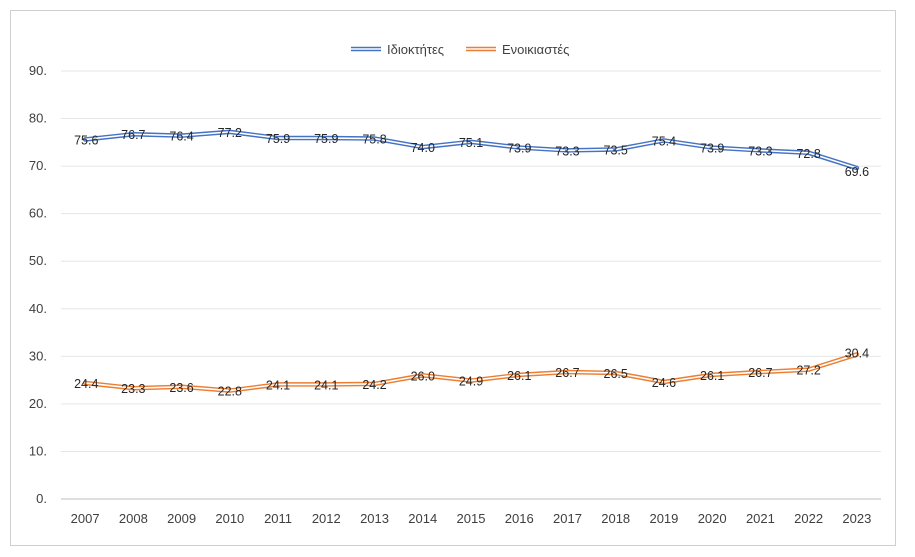 Image resolution: width=915 pixels, height=557 pixels. I want to click on data-label: 26.0, so click(423, 376).